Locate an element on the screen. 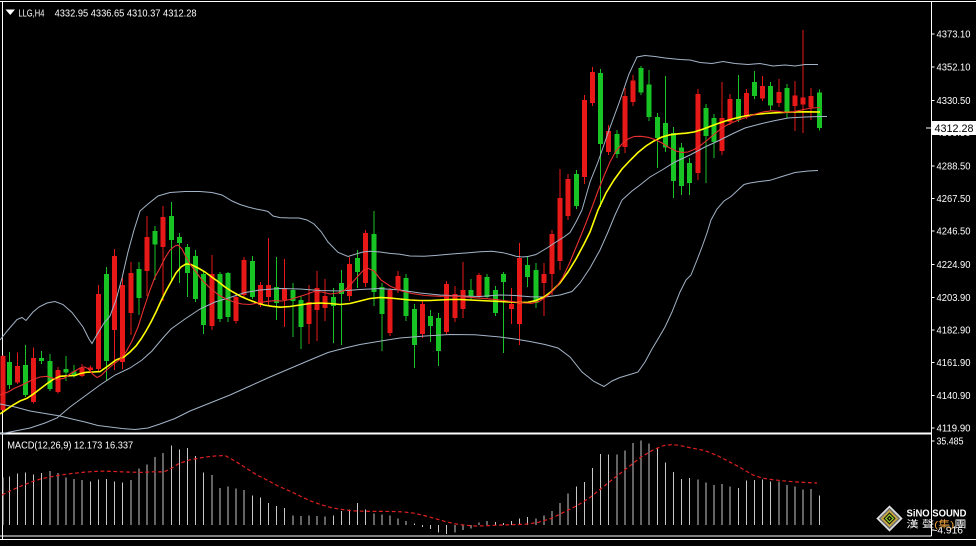 The image size is (976, 546). svg-text: 4373.10 is located at coordinates (954, 35).